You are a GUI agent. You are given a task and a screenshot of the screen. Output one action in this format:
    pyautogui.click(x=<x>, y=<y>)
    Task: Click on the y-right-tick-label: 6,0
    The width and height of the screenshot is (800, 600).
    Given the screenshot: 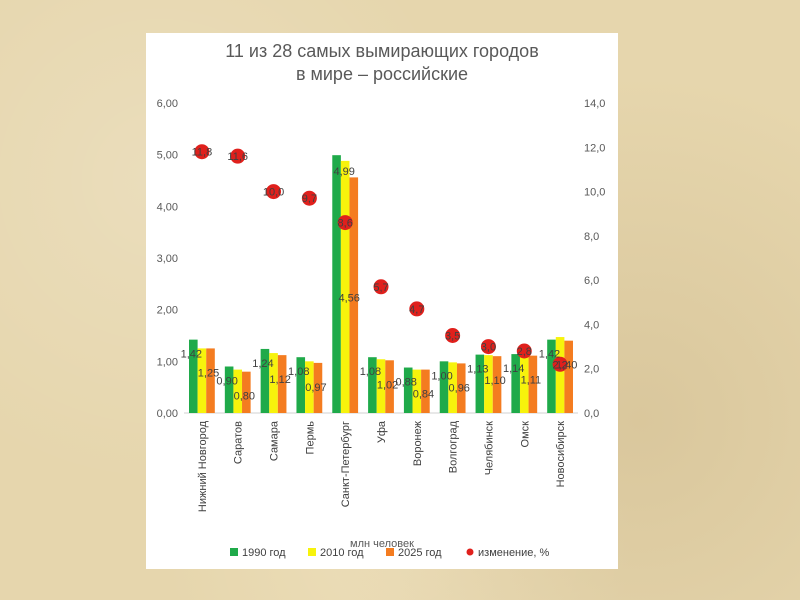 What is the action you would take?
    pyautogui.click(x=591, y=281)
    